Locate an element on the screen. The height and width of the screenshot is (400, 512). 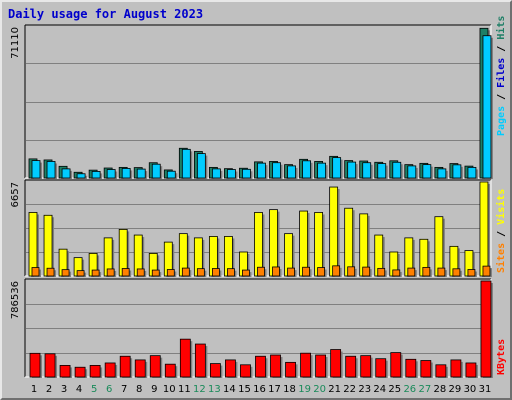
x-tick-label-day-10: 10 is located at coordinates (169, 389).